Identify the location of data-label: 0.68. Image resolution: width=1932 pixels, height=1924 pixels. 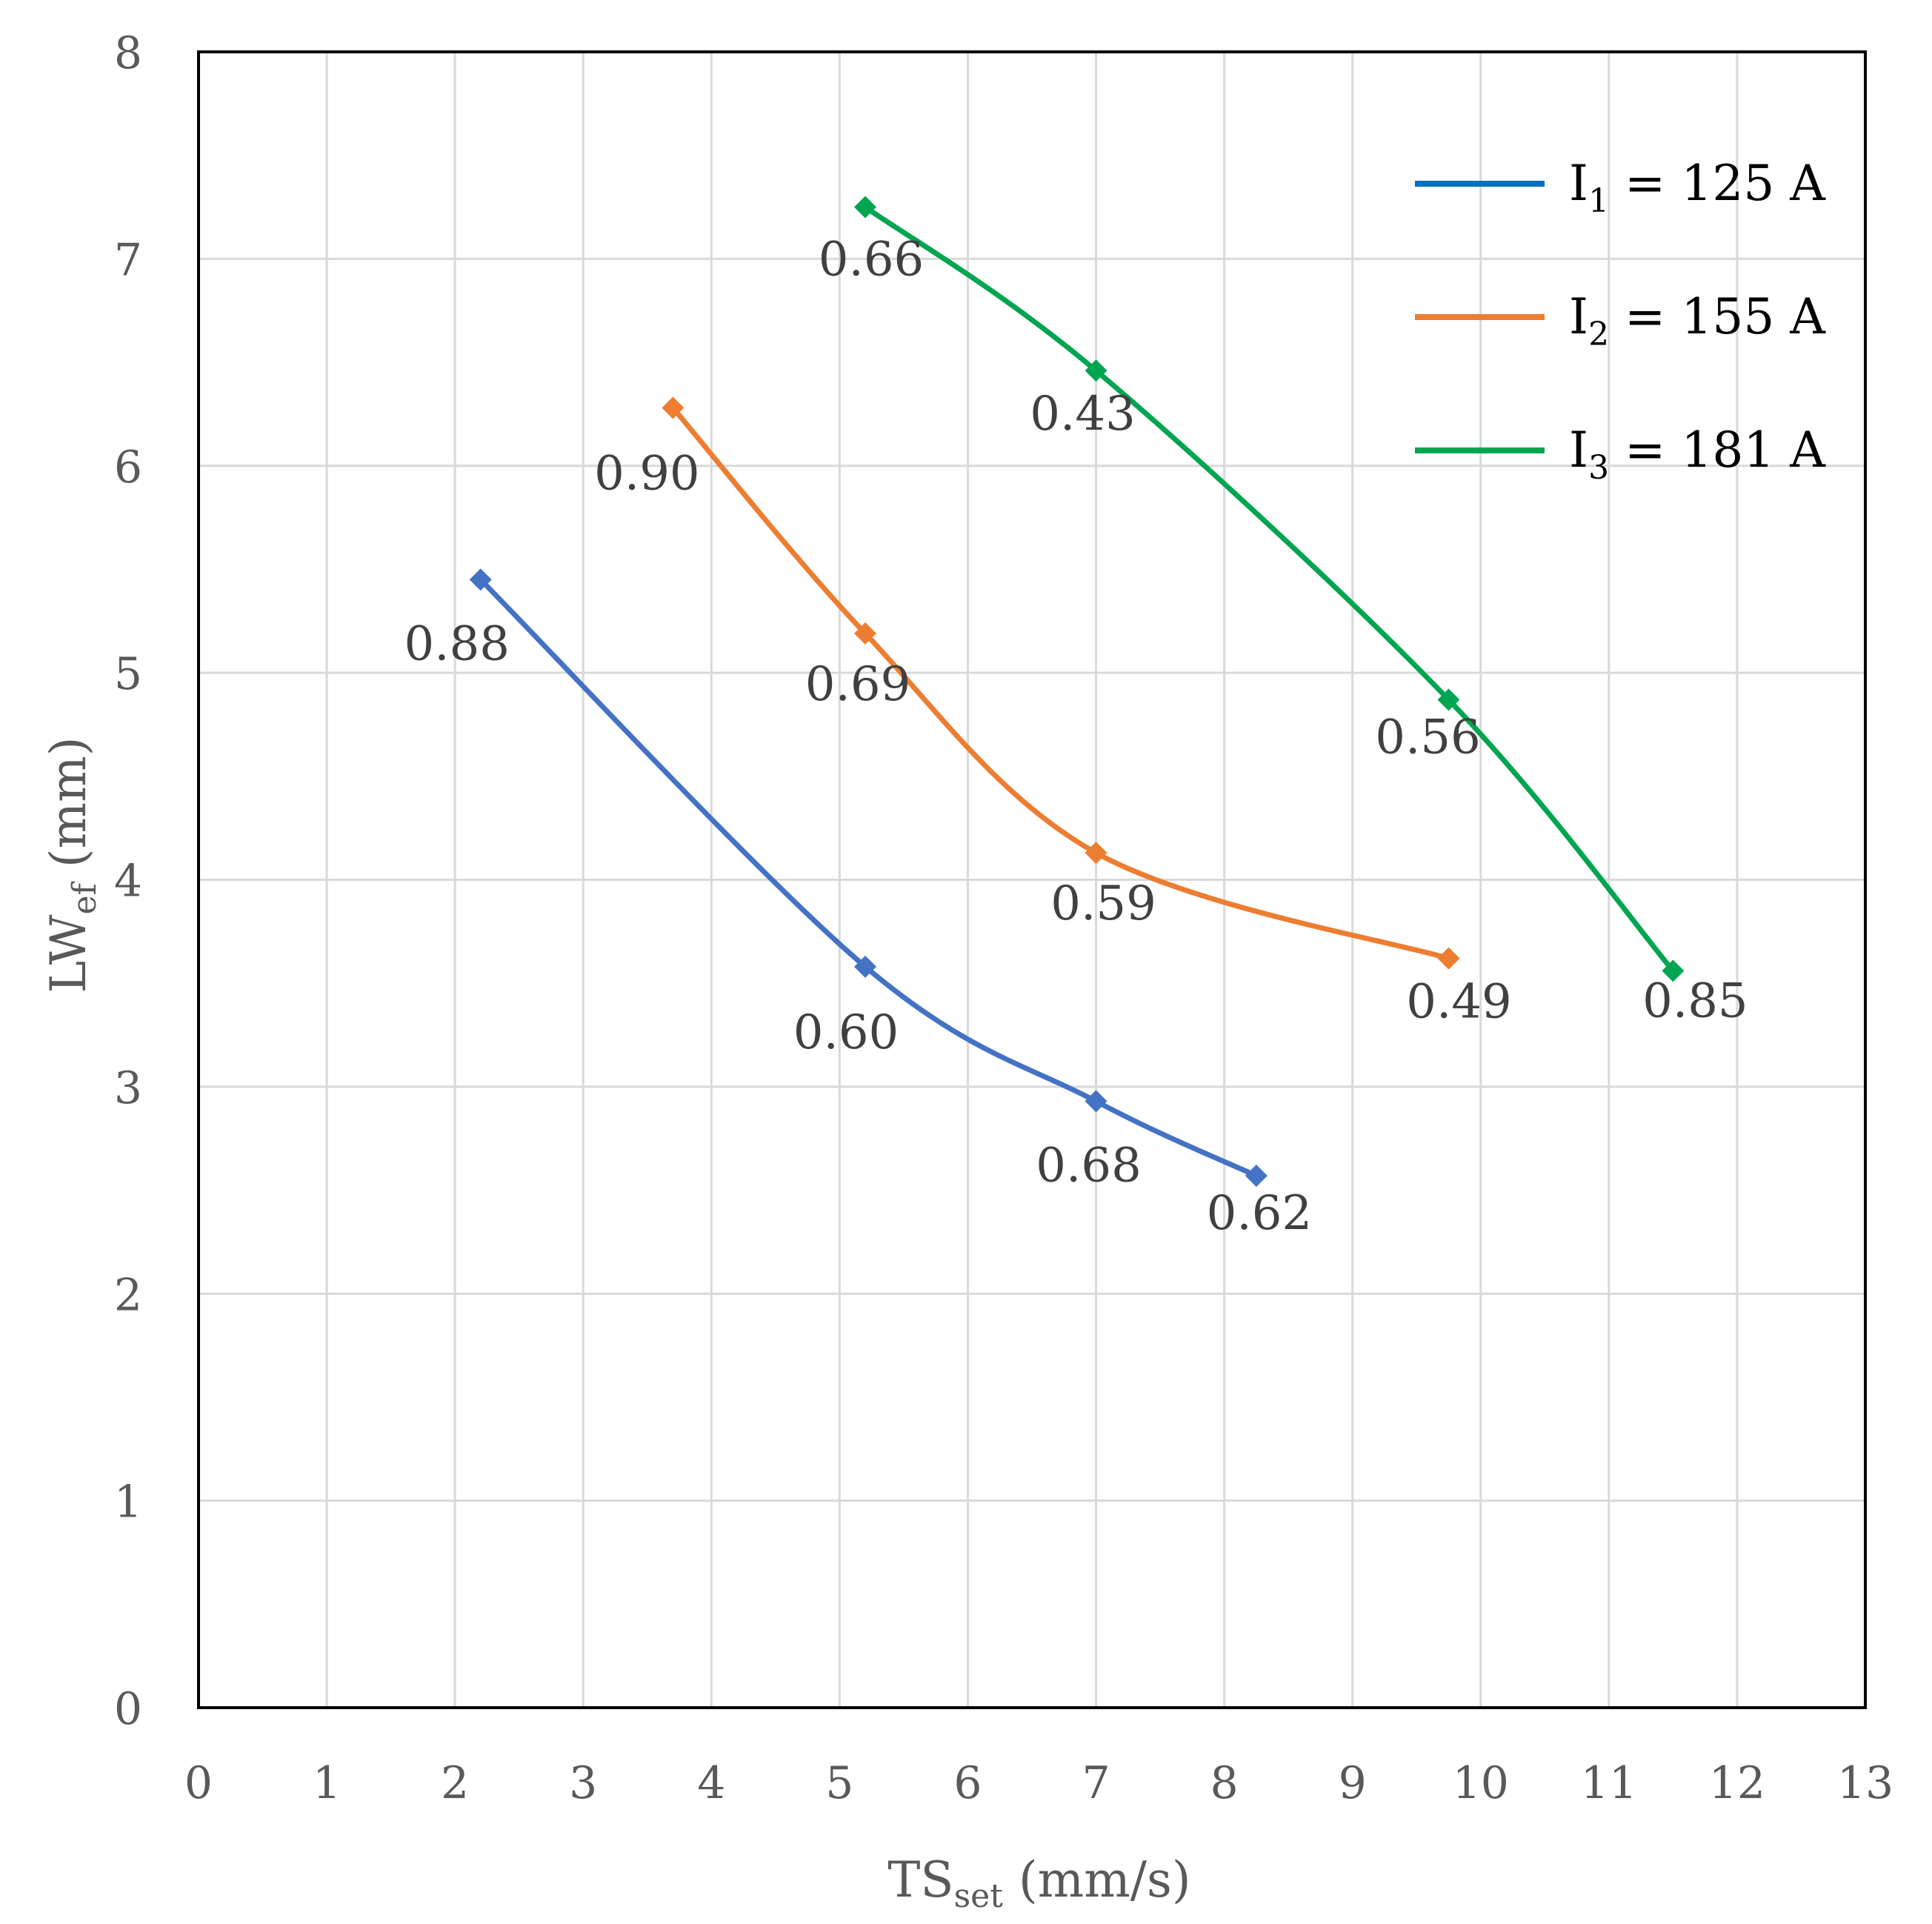
(1089, 1165).